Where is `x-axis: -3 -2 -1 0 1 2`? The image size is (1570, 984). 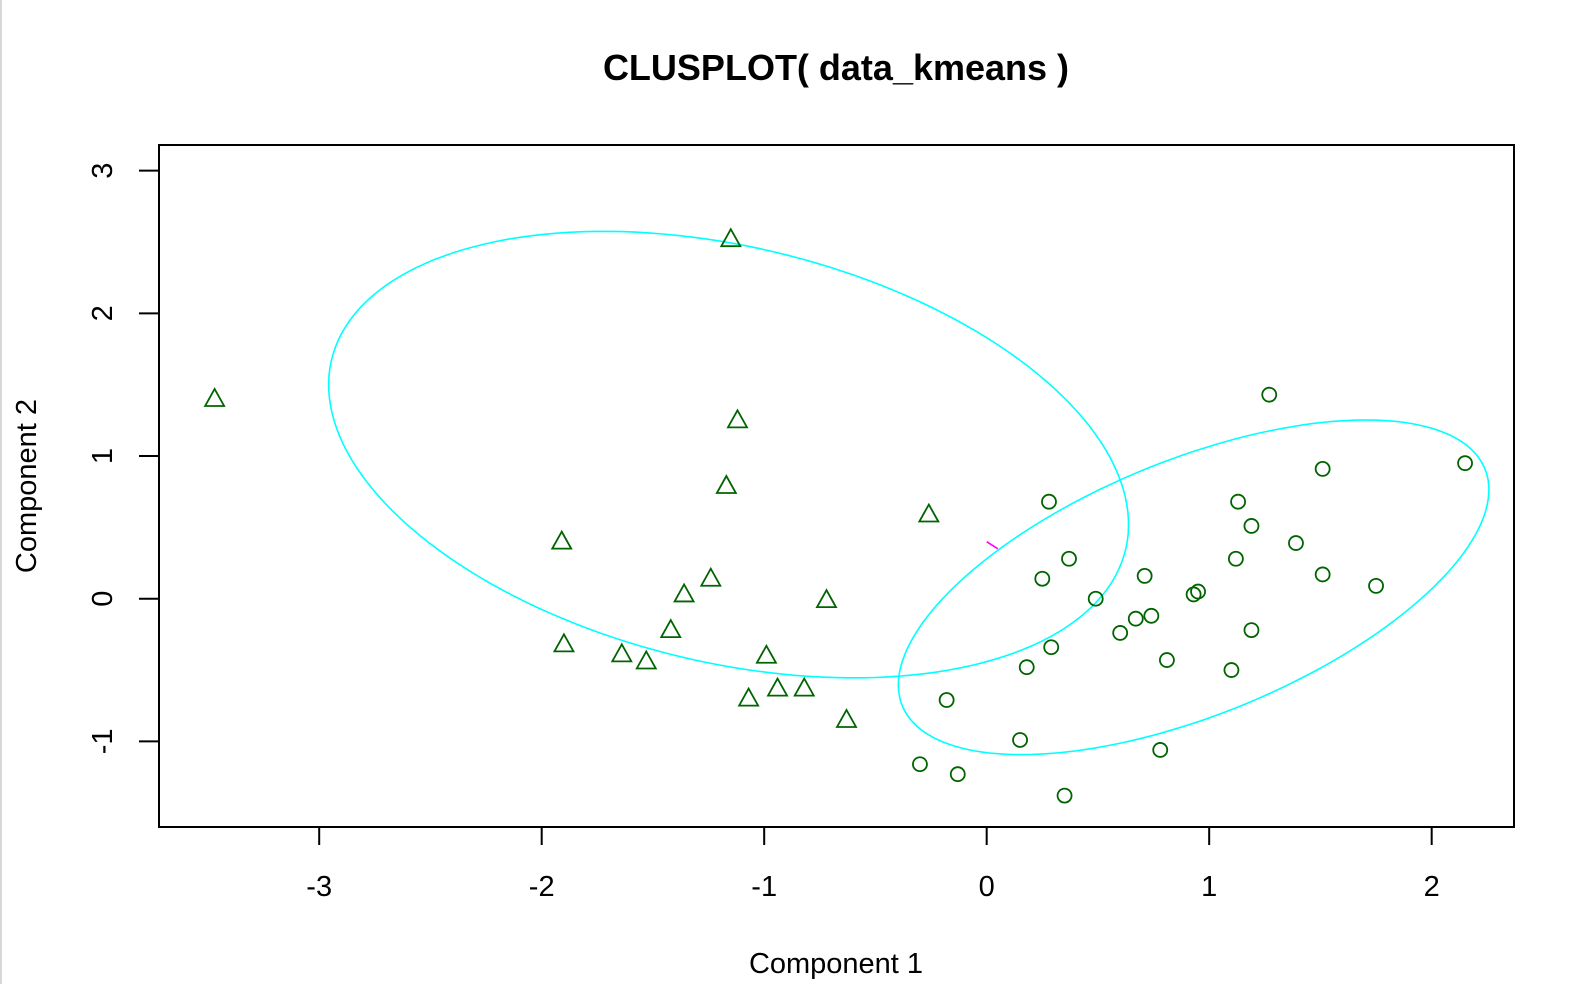
x-axis: -3 -2 -1 0 1 2 is located at coordinates (873, 864).